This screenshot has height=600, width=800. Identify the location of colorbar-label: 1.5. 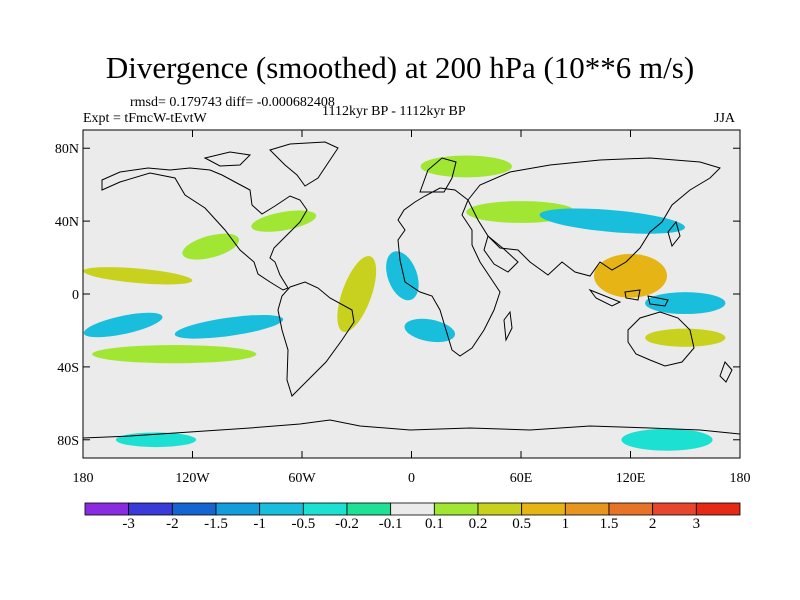
(609, 524).